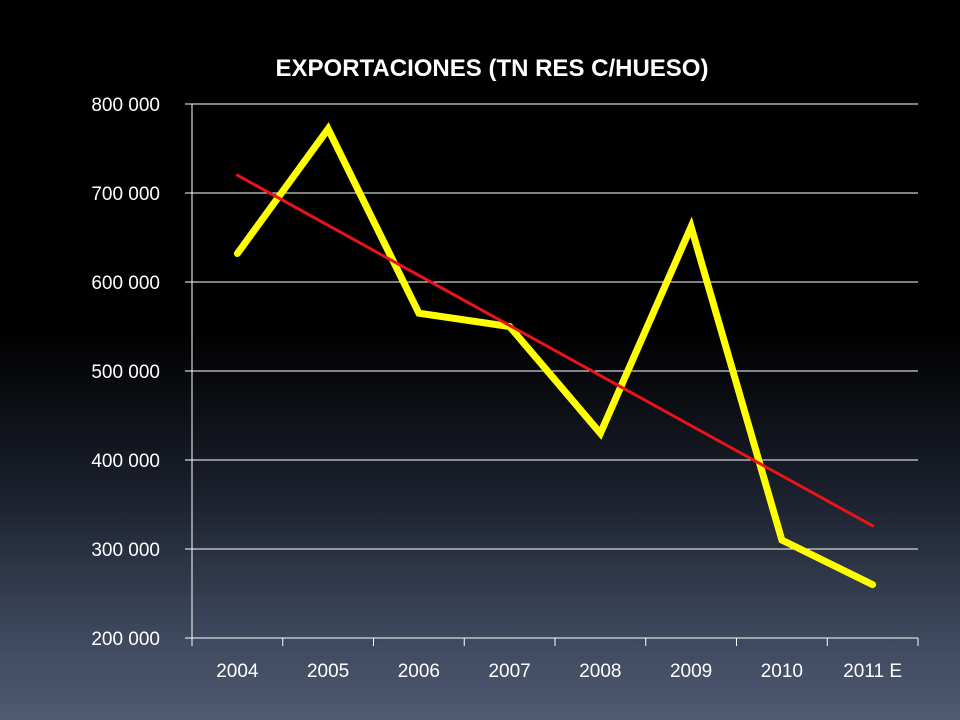 This screenshot has width=960, height=720. I want to click on chart-title: EXPORTACIONES (TN RES C/HUESO), so click(492, 68).